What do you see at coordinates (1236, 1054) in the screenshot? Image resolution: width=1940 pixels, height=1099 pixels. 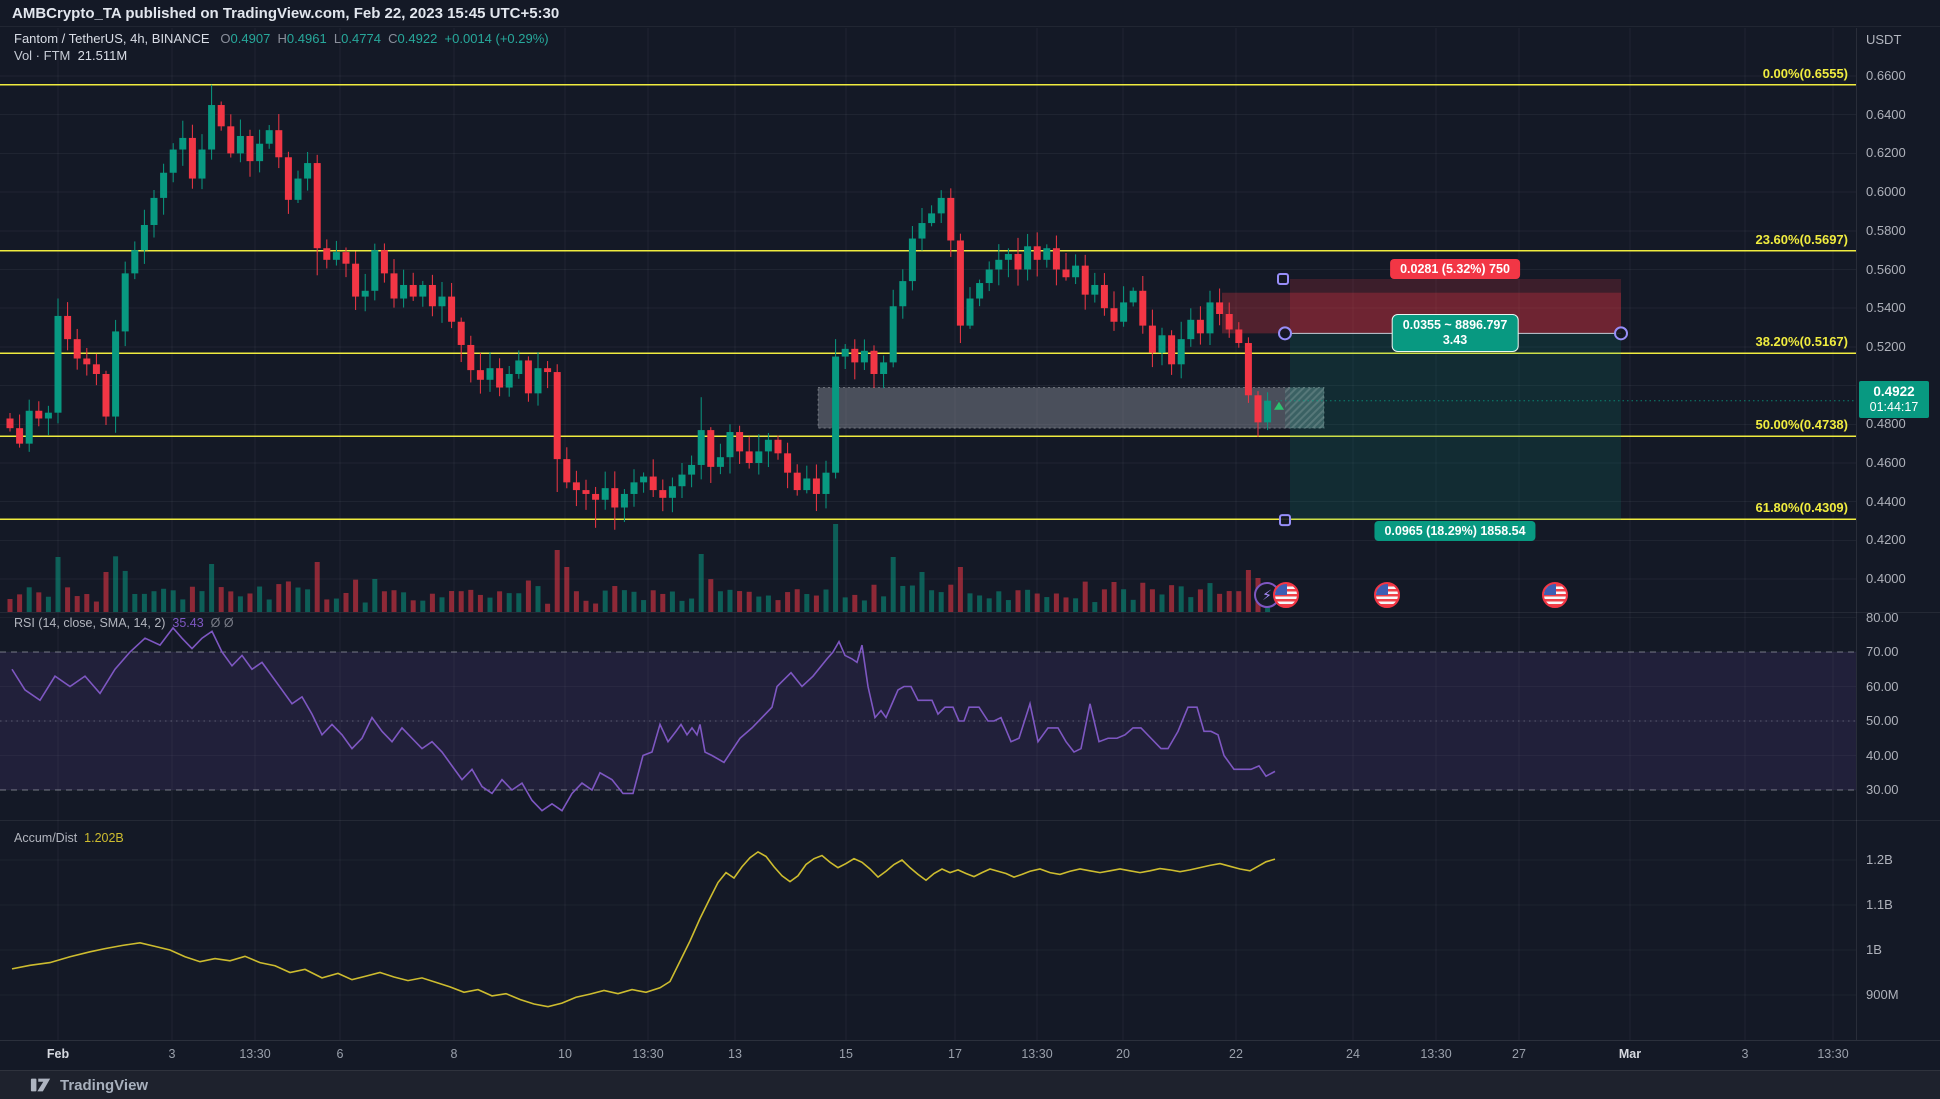 I see `time-tick-22: 22` at bounding box center [1236, 1054].